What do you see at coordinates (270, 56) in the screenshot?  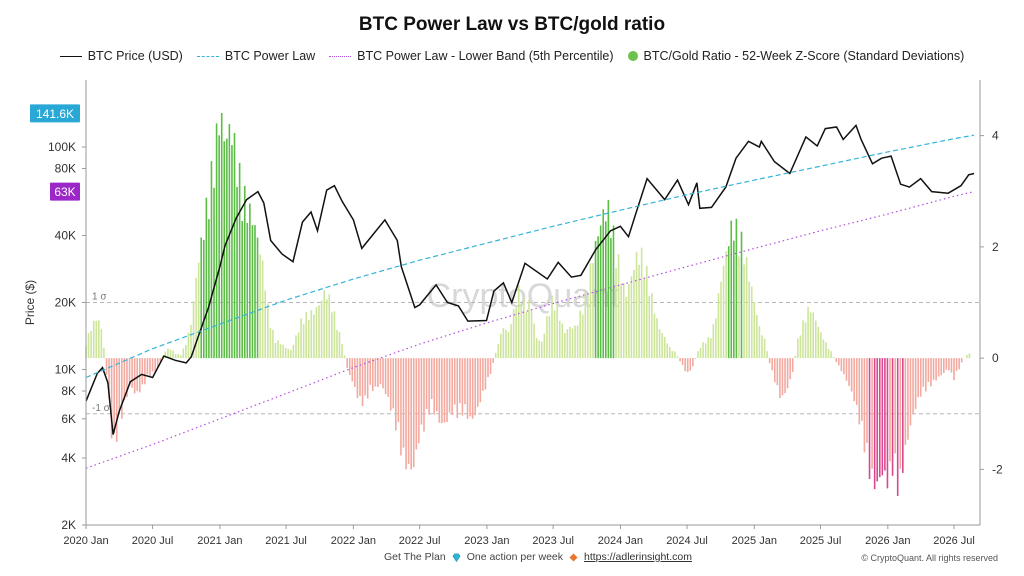 I see `legend-label: BTC Power Law` at bounding box center [270, 56].